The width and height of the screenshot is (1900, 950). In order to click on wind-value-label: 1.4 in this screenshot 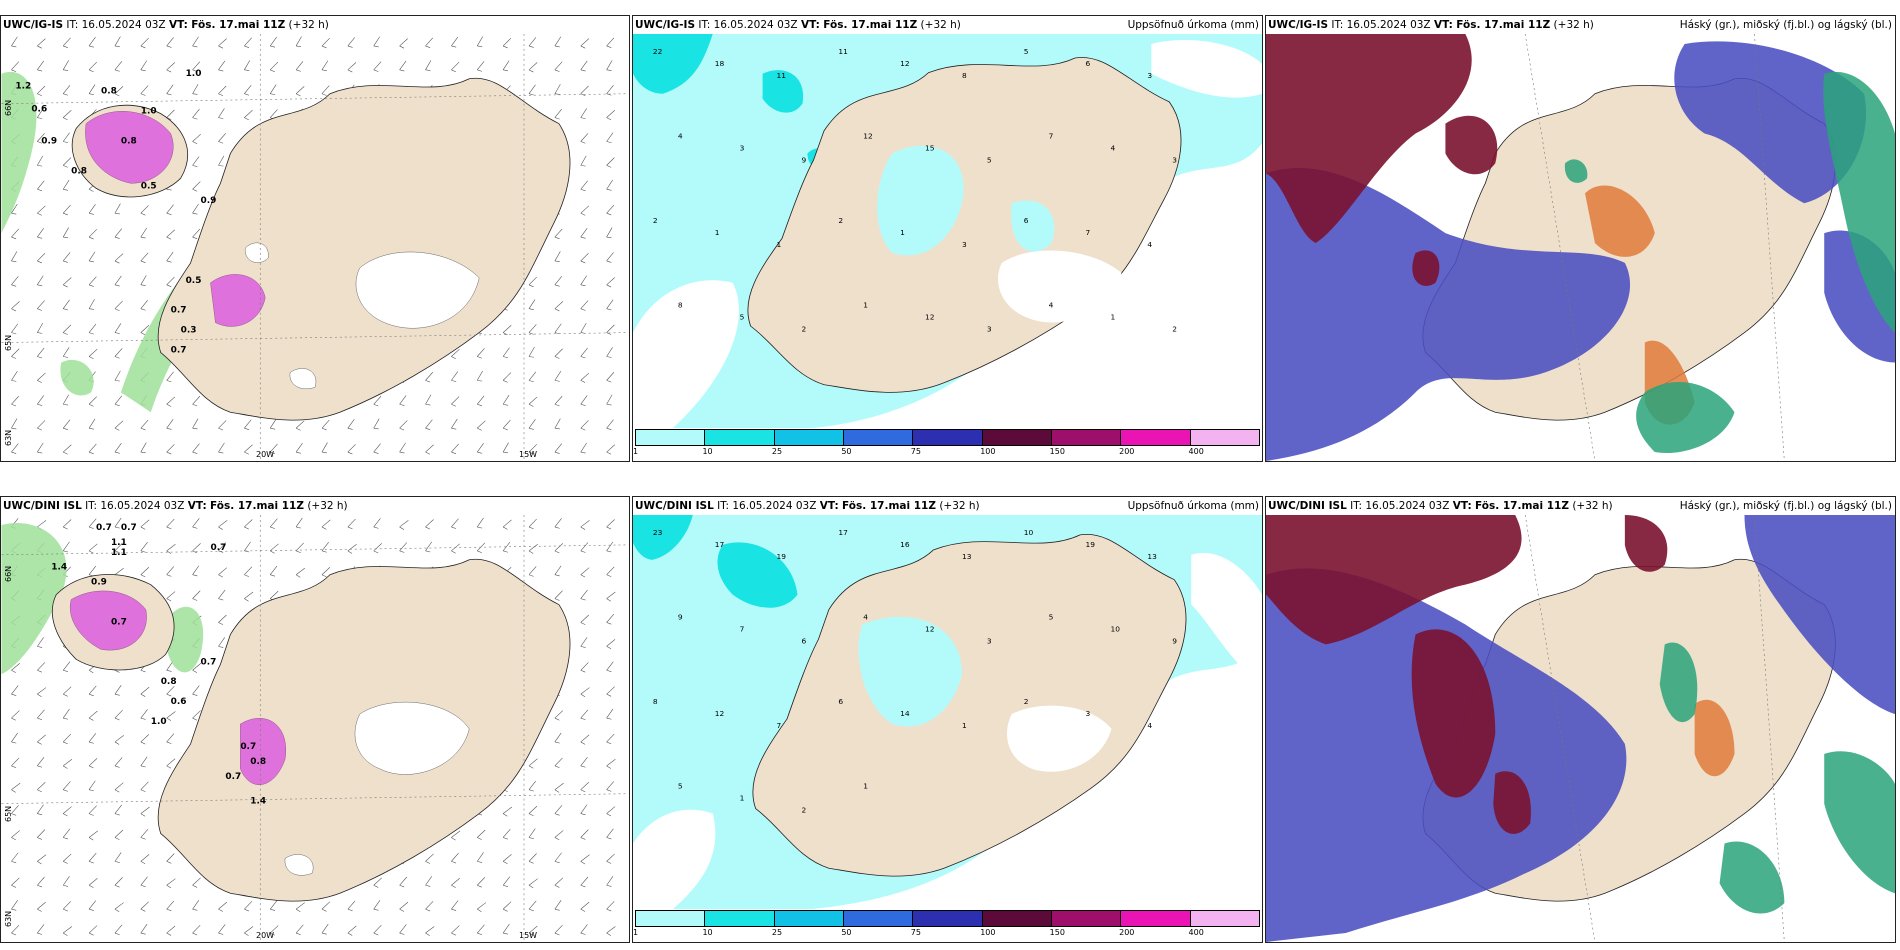, I will do `click(59, 568)`.